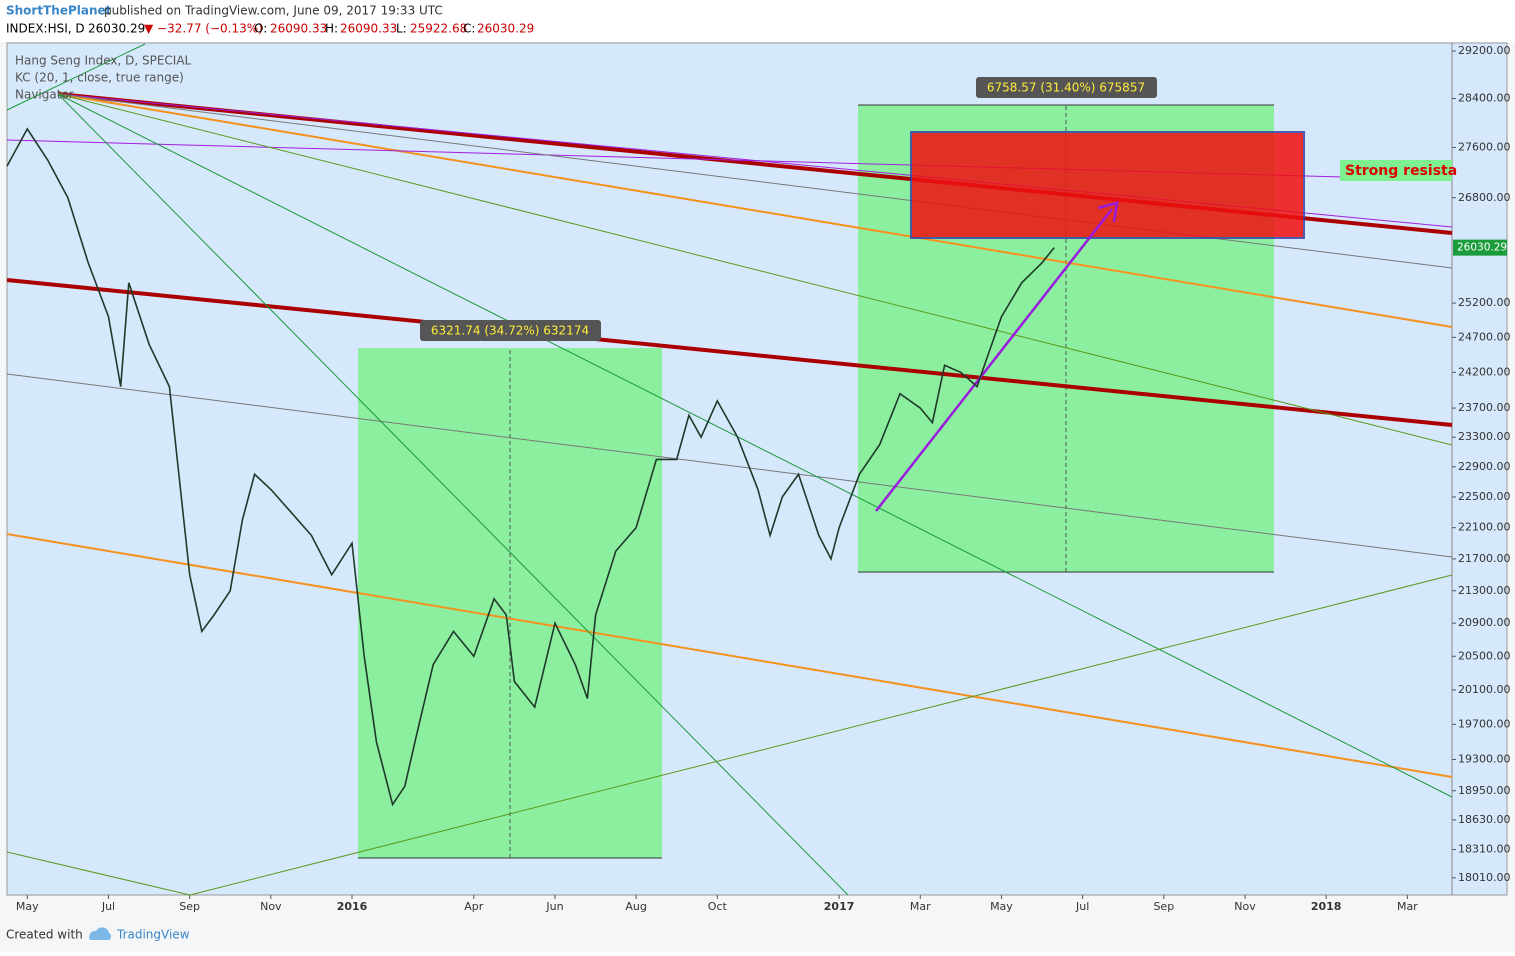  I want to click on x-tick-label: 2018, so click(1326, 906).